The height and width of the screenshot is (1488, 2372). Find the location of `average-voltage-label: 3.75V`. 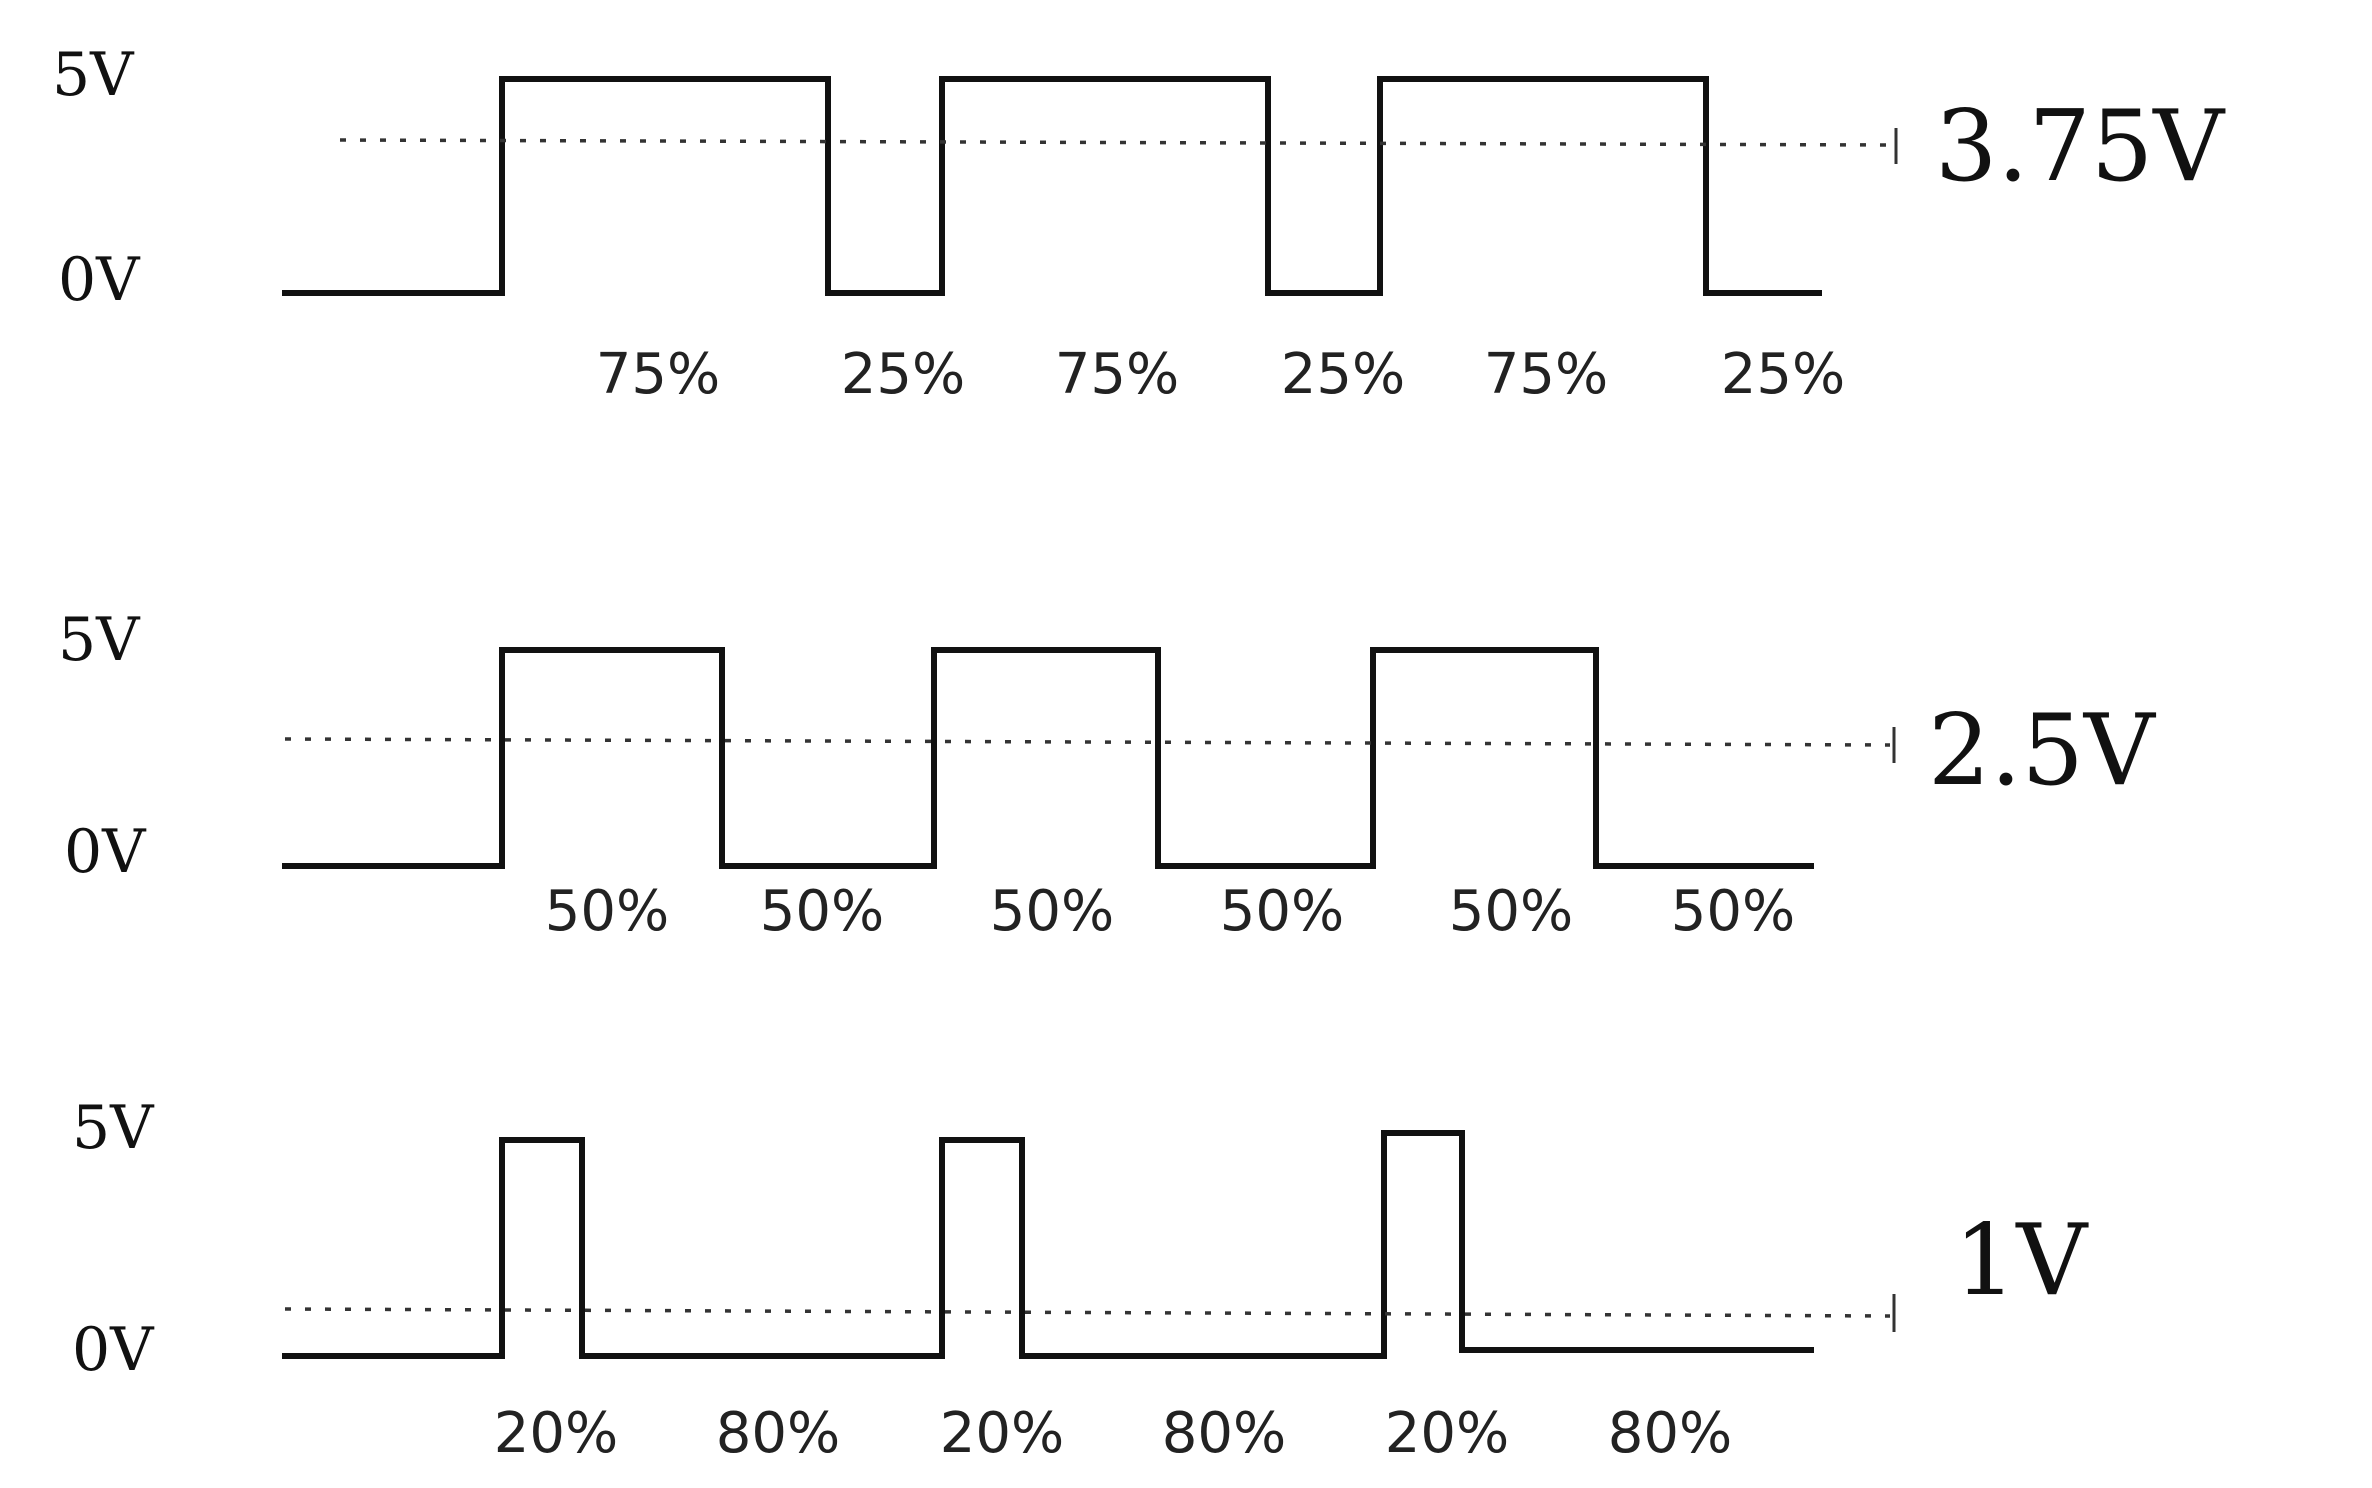

average-voltage-label: 3.75V is located at coordinates (2080, 147).